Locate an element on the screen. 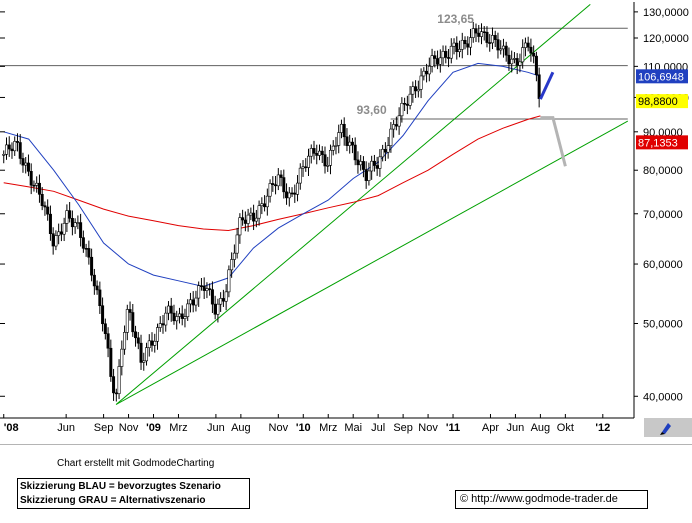  price-tag-label: 106,6948 is located at coordinates (661, 77).